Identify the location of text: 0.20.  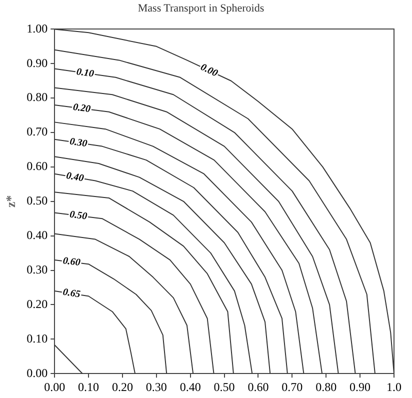
(82, 109).